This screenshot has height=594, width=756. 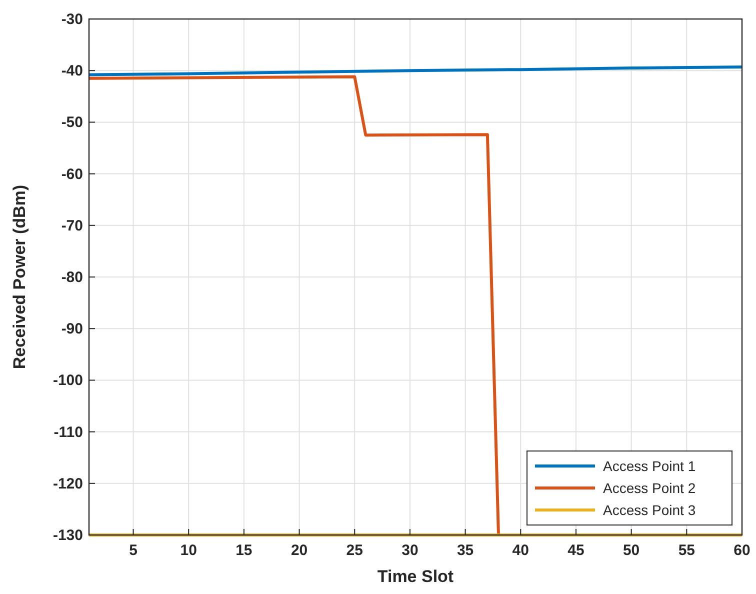 I want to click on y-tick-label: -70, so click(x=72, y=225).